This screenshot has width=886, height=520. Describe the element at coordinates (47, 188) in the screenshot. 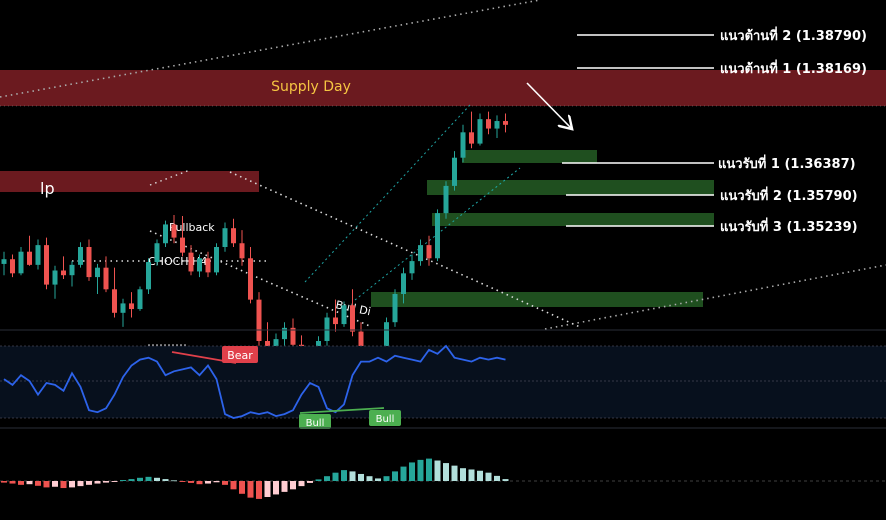

I see `lp-label: lp` at that location.